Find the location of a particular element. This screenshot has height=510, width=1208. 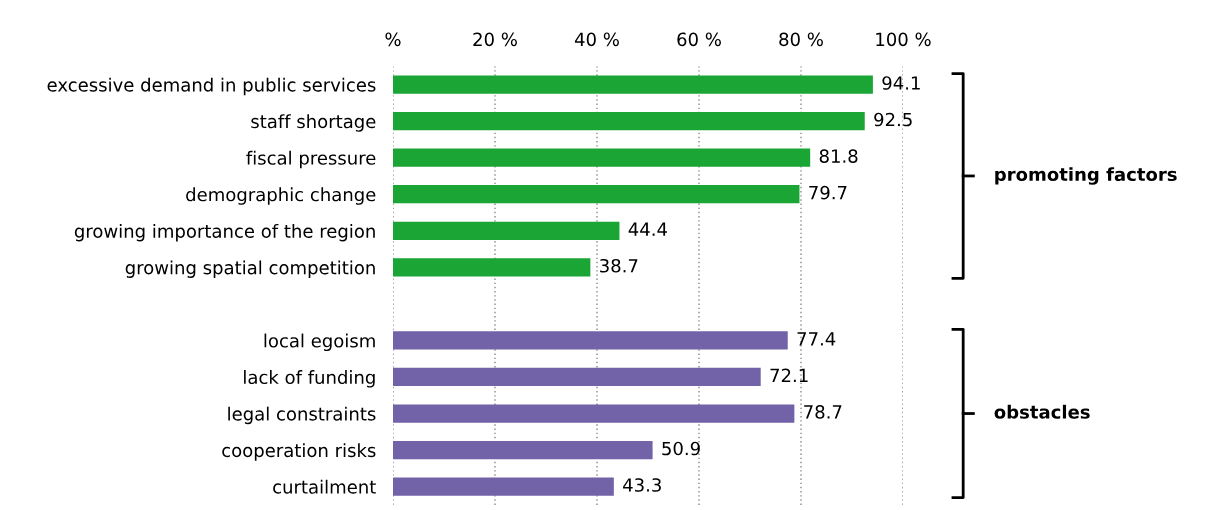

data-label: 79.7 is located at coordinates (828, 192).